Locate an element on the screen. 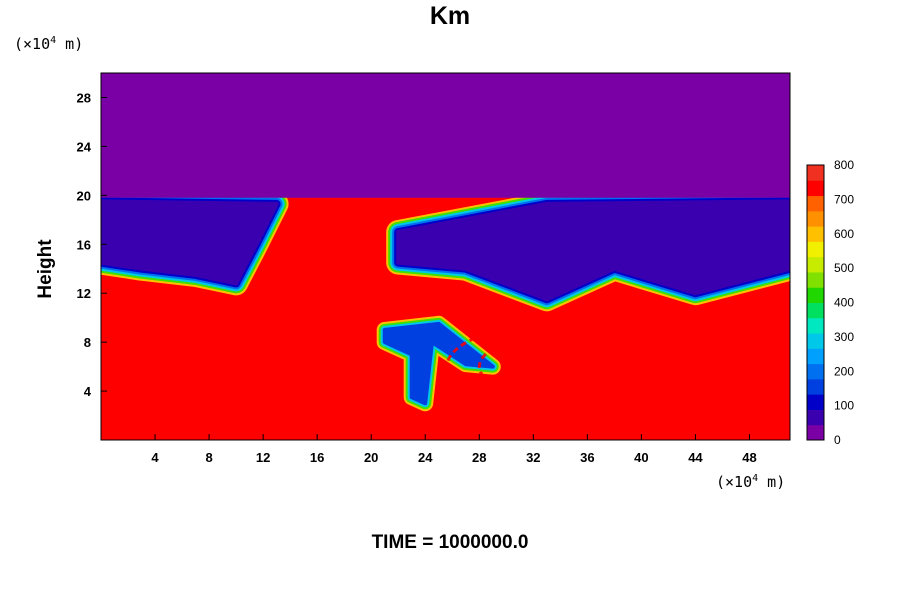 Image resolution: width=900 pixels, height=600 pixels. x-tick-label: 40 is located at coordinates (641, 457).